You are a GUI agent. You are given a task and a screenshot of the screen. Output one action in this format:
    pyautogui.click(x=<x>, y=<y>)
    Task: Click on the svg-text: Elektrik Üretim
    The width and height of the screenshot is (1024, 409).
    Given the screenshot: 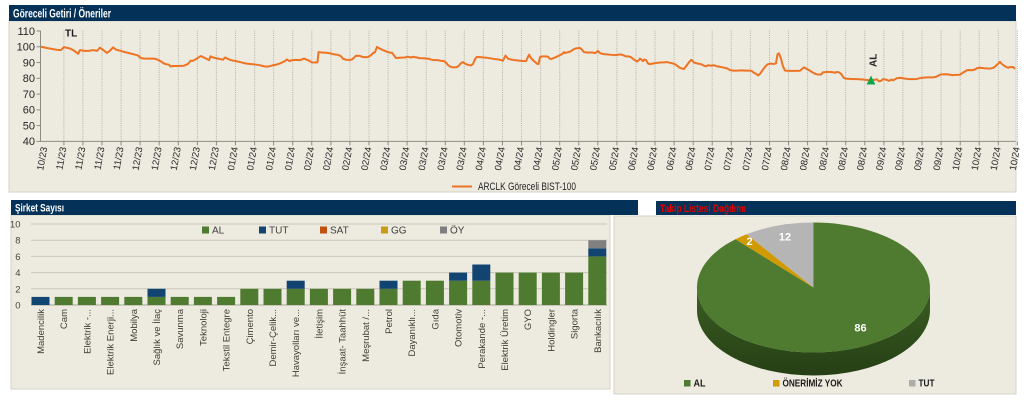 What is the action you would take?
    pyautogui.click(x=505, y=340)
    